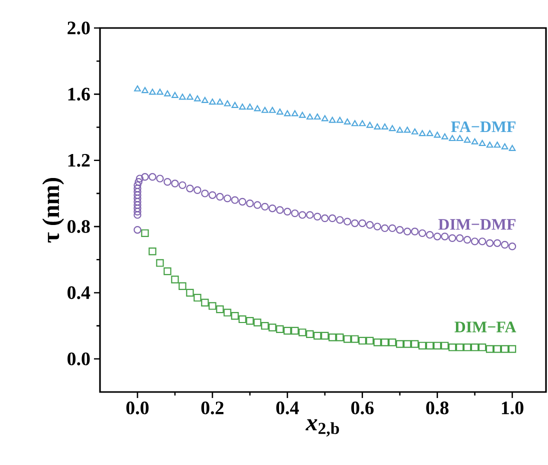 Image resolution: width=548 pixels, height=465 pixels. I want to click on y-tick-label: 1.6, so click(79, 94).